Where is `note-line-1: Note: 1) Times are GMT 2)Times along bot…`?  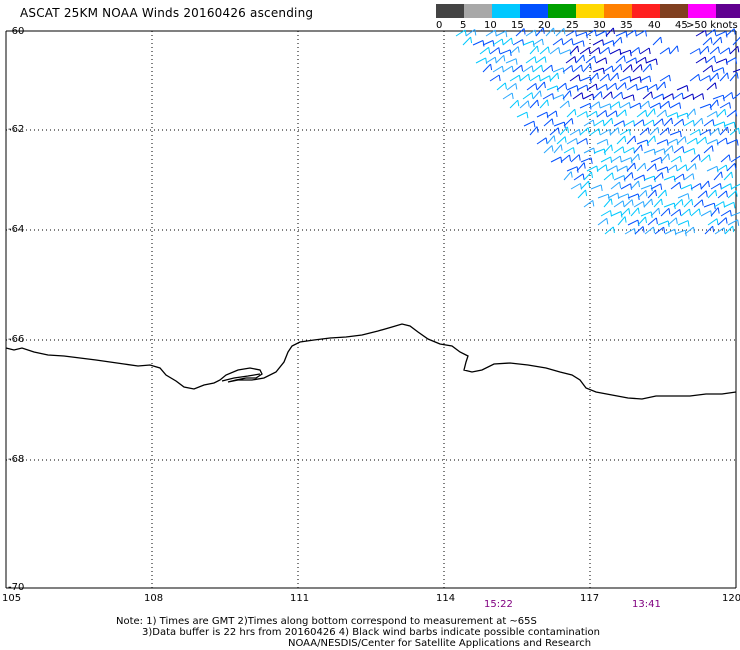 note-line-1: Note: 1) Times are GMT 2)Times along bot… is located at coordinates (326, 621).